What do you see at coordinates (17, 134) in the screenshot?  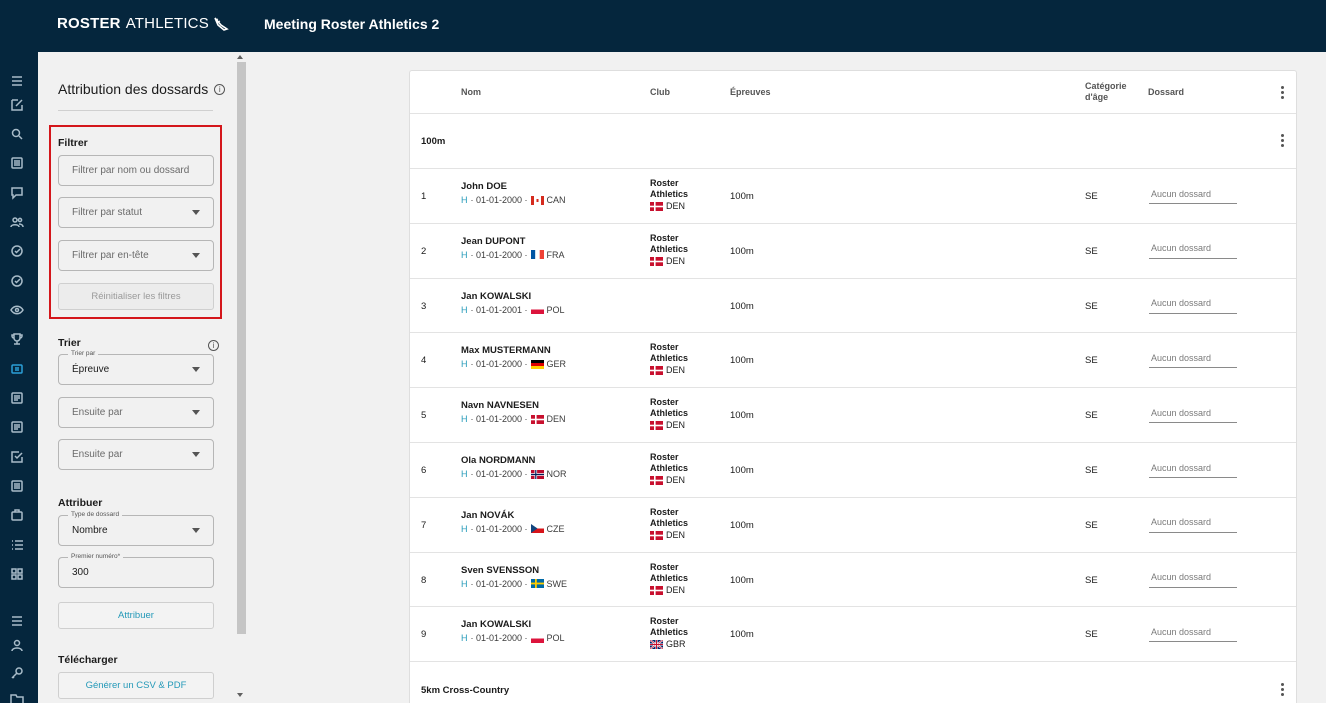 I see `search-icon` at bounding box center [17, 134].